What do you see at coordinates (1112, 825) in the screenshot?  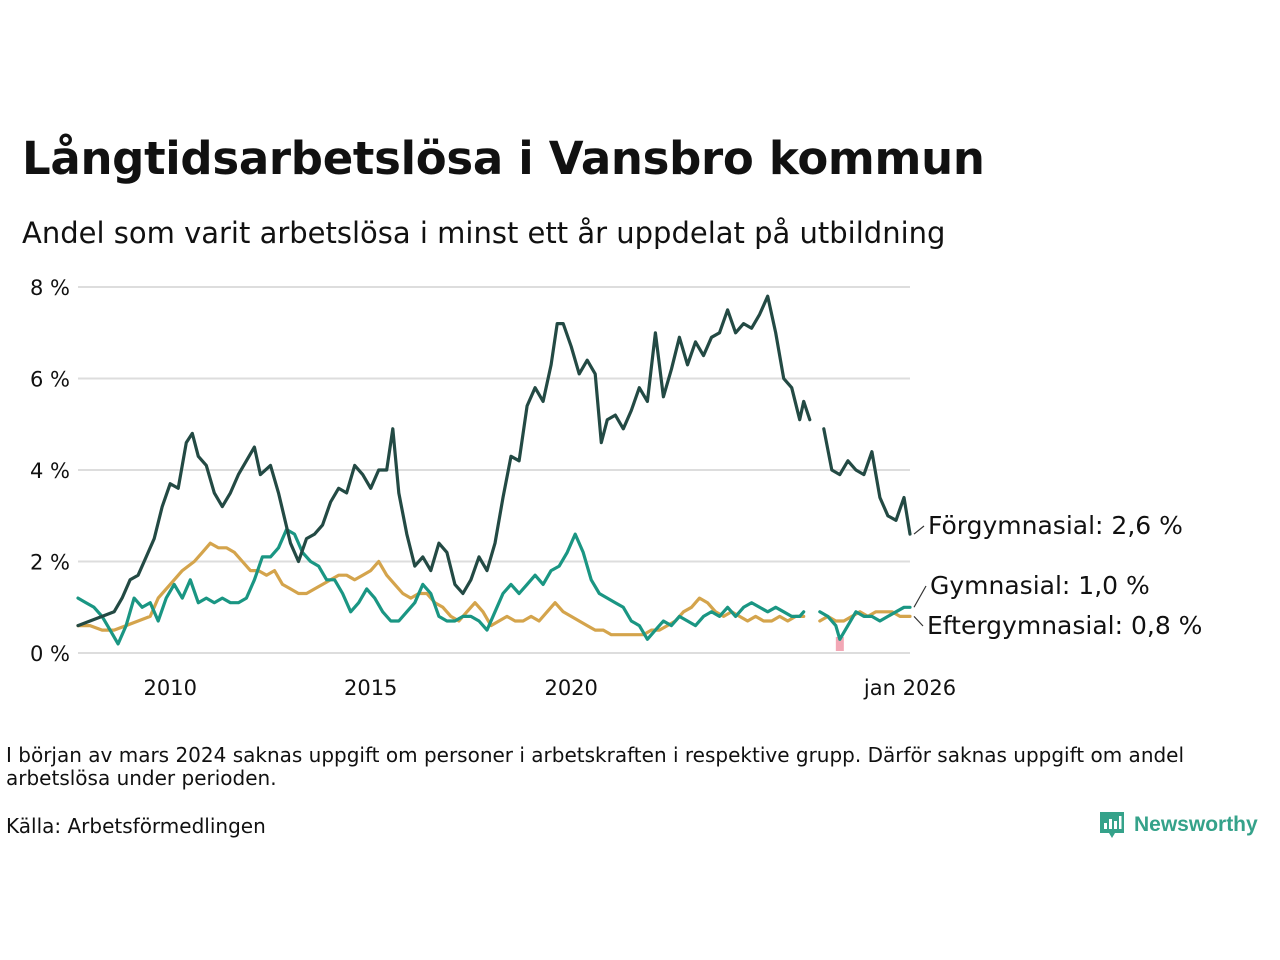 I see `newsworthy-logo-icon` at bounding box center [1112, 825].